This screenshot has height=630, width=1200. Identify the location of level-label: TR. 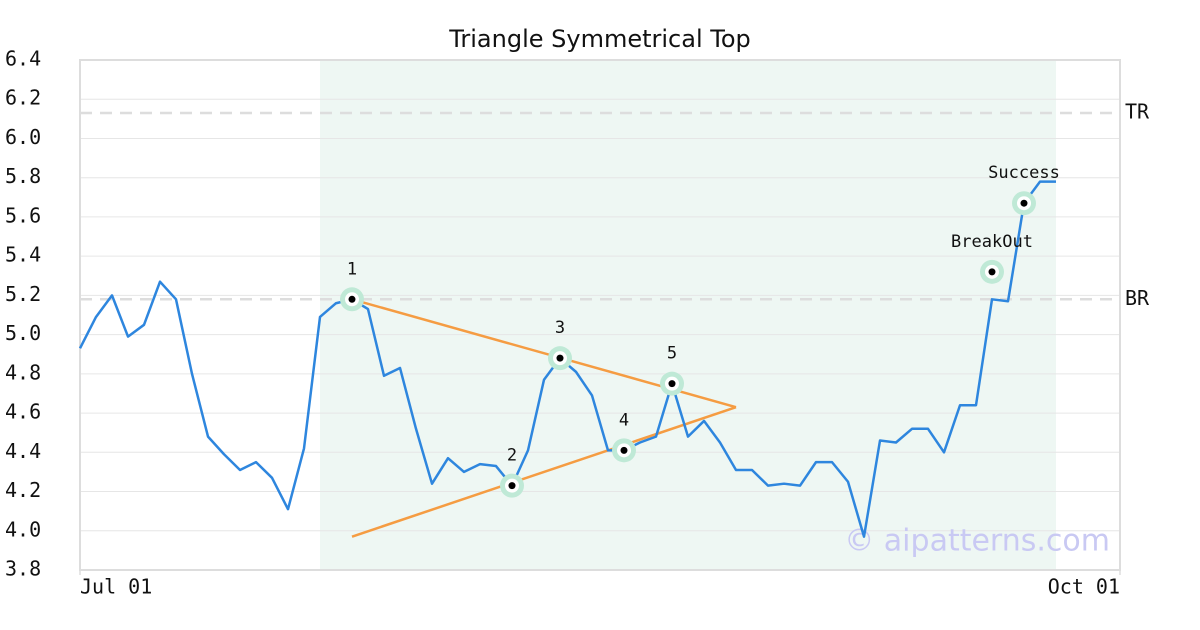
(1137, 111).